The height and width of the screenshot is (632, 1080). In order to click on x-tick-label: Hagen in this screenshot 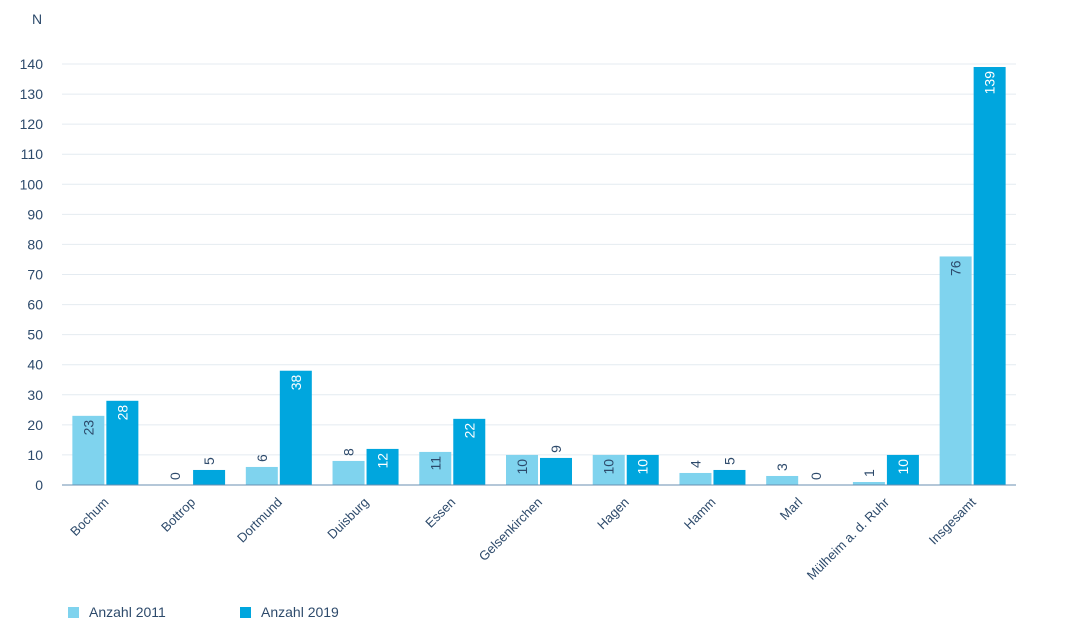, I will do `click(613, 514)`.